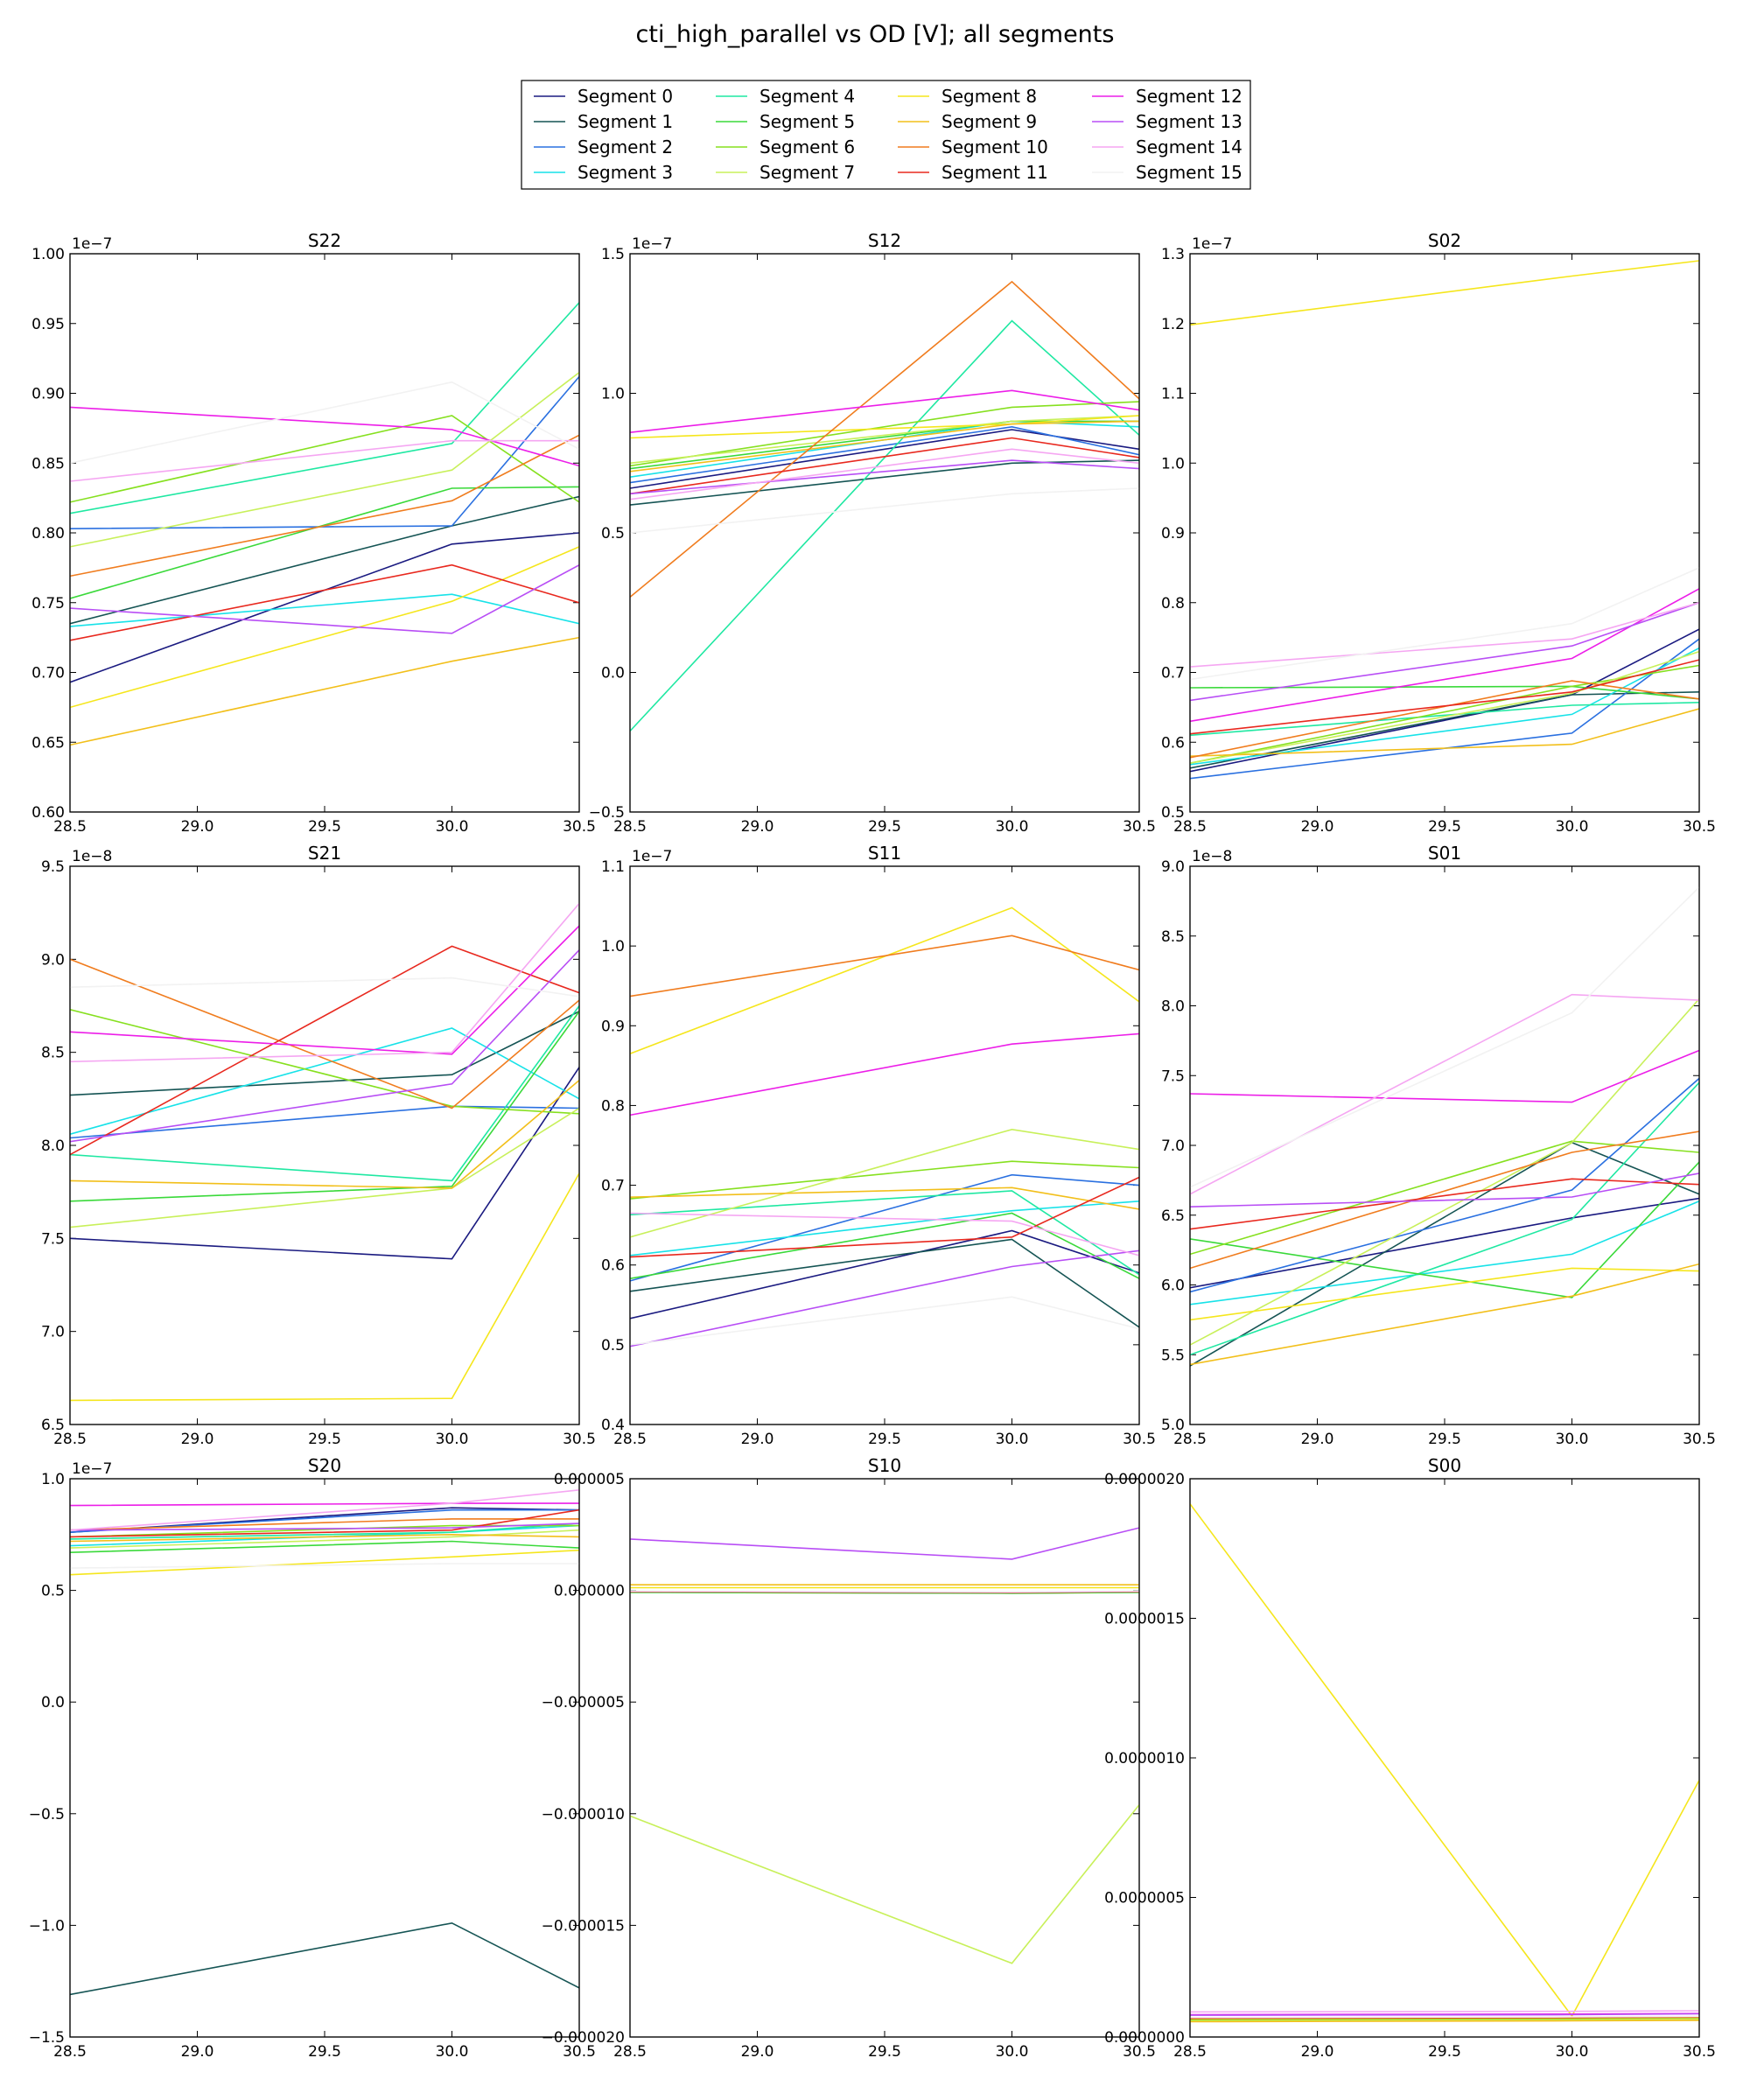 This screenshot has height=2100, width=1750. What do you see at coordinates (1144, 1899) in the screenshot?
I see `y-tick-label: 0.0000005` at bounding box center [1144, 1899].